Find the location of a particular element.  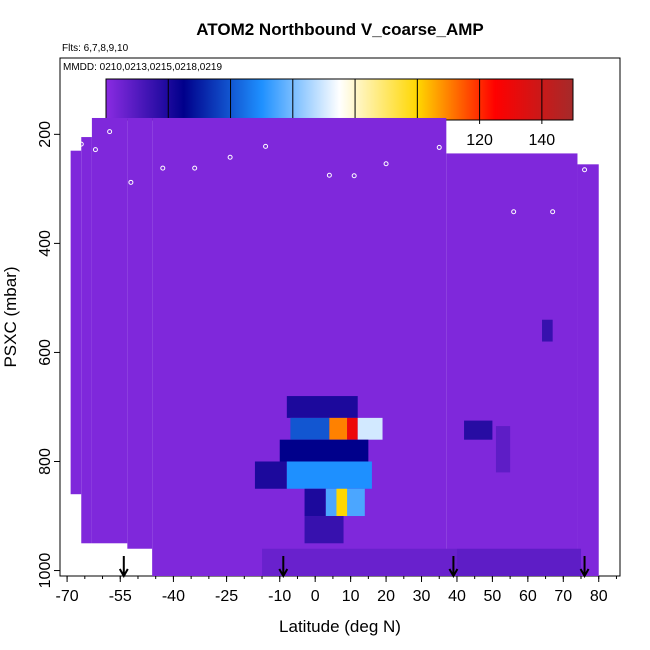

x-tick-label: 80 is located at coordinates (599, 596).